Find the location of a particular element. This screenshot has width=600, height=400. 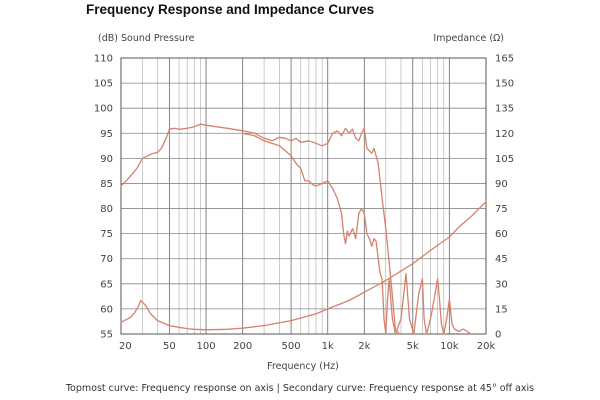

right-tick-label: 0 is located at coordinates (498, 335).